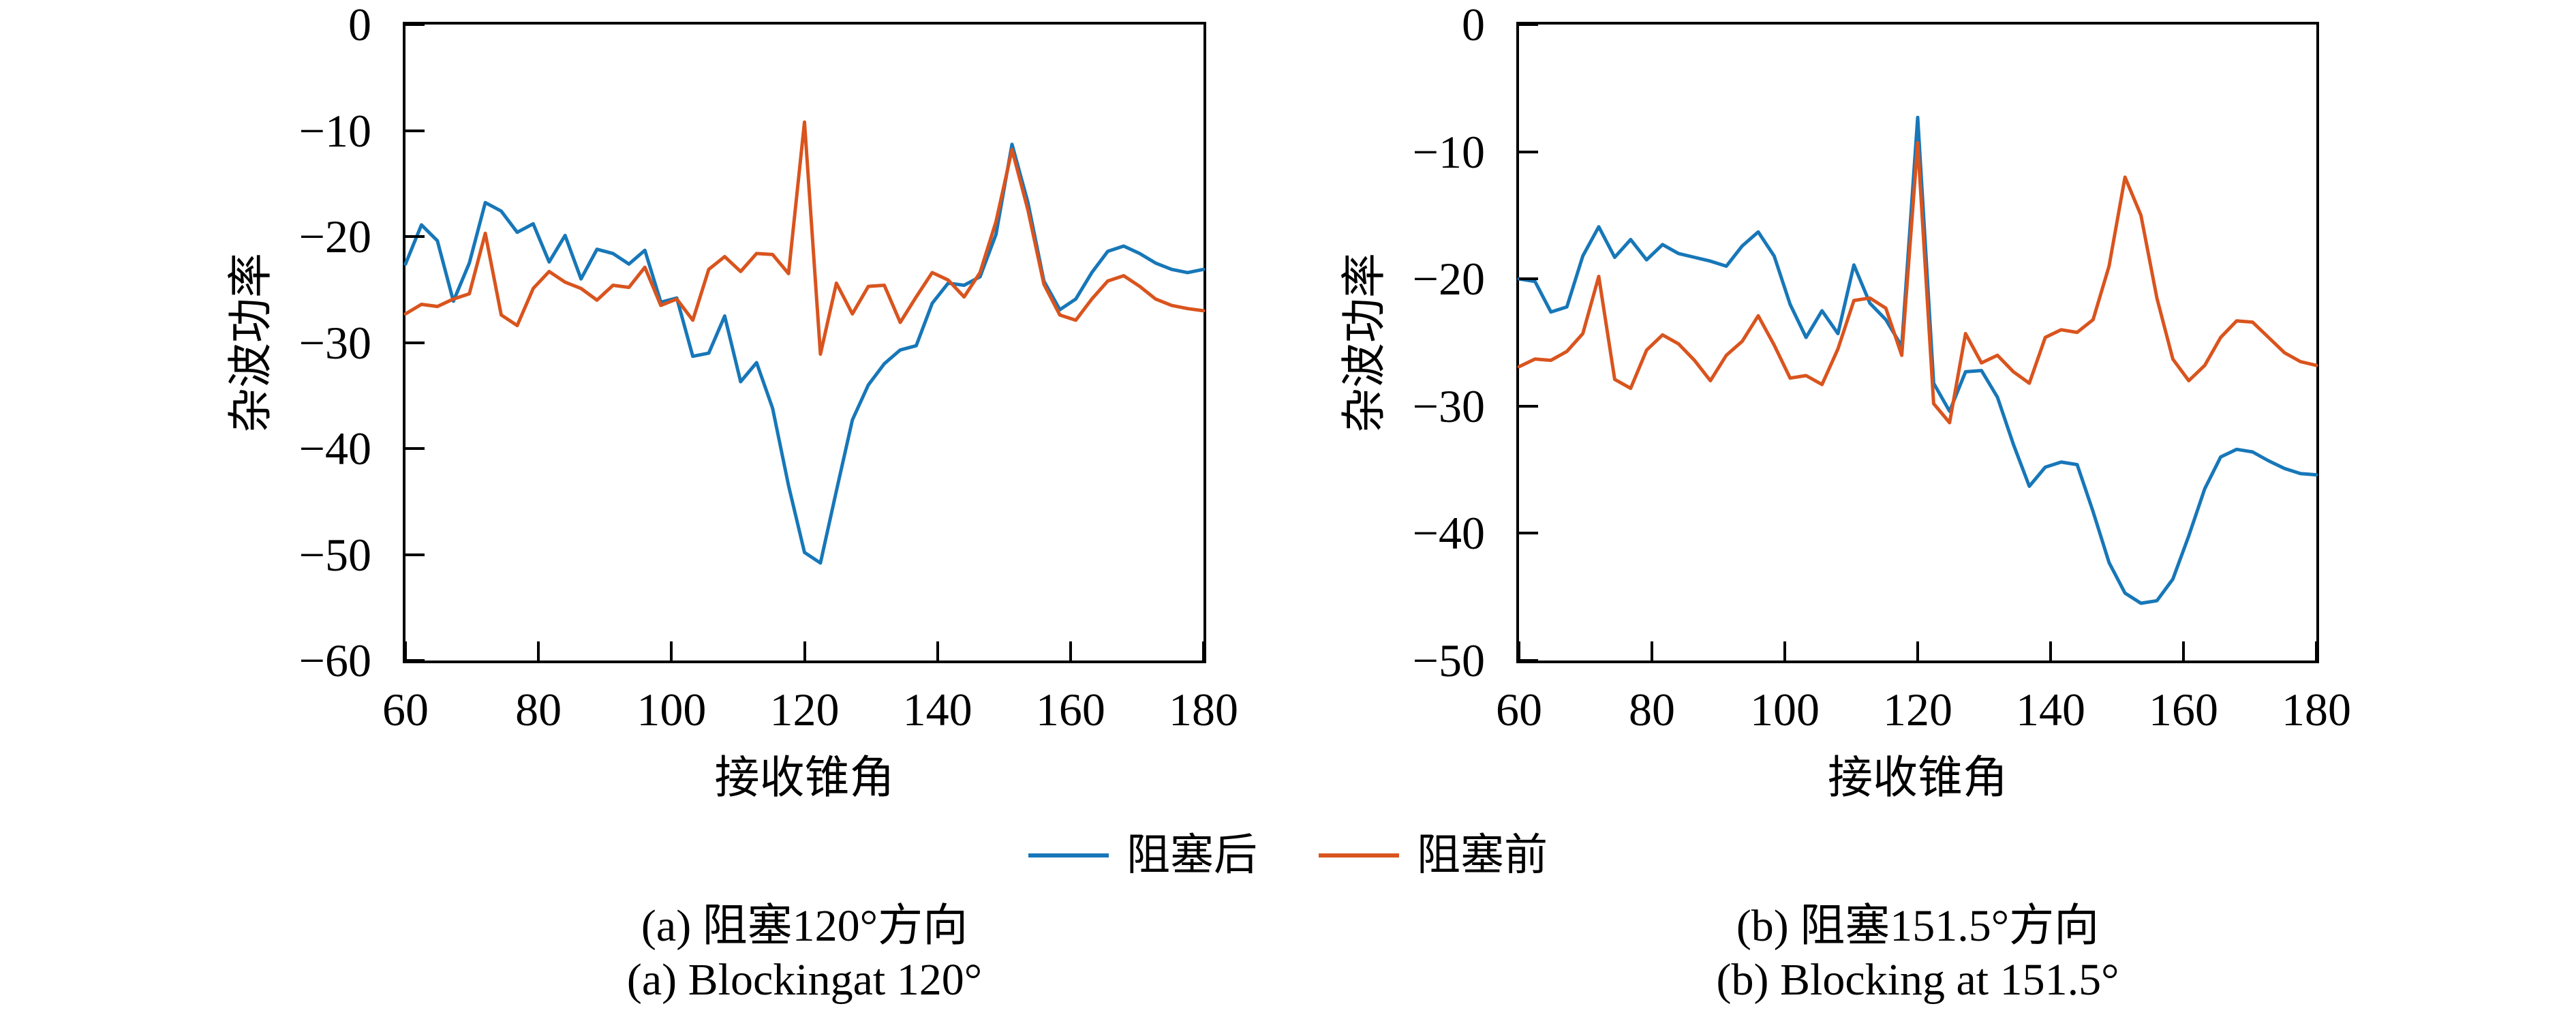 The height and width of the screenshot is (1017, 2576). Describe the element at coordinates (1917, 980) in the screenshot. I see `caption-b-en: (b) Blocking at 151.5°` at that location.